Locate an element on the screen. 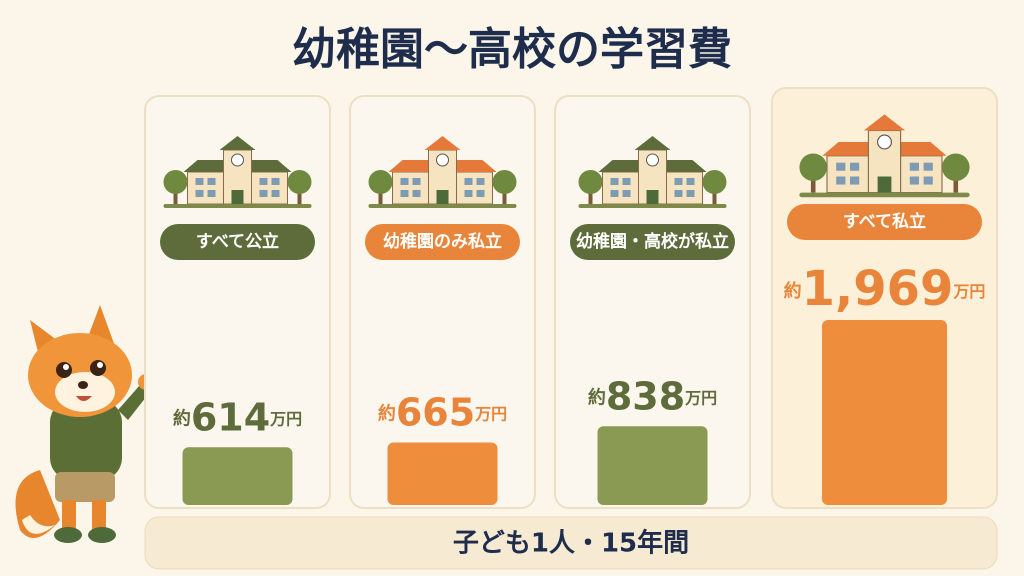  category-label: 幼稚園・高校が私立 is located at coordinates (652, 241).